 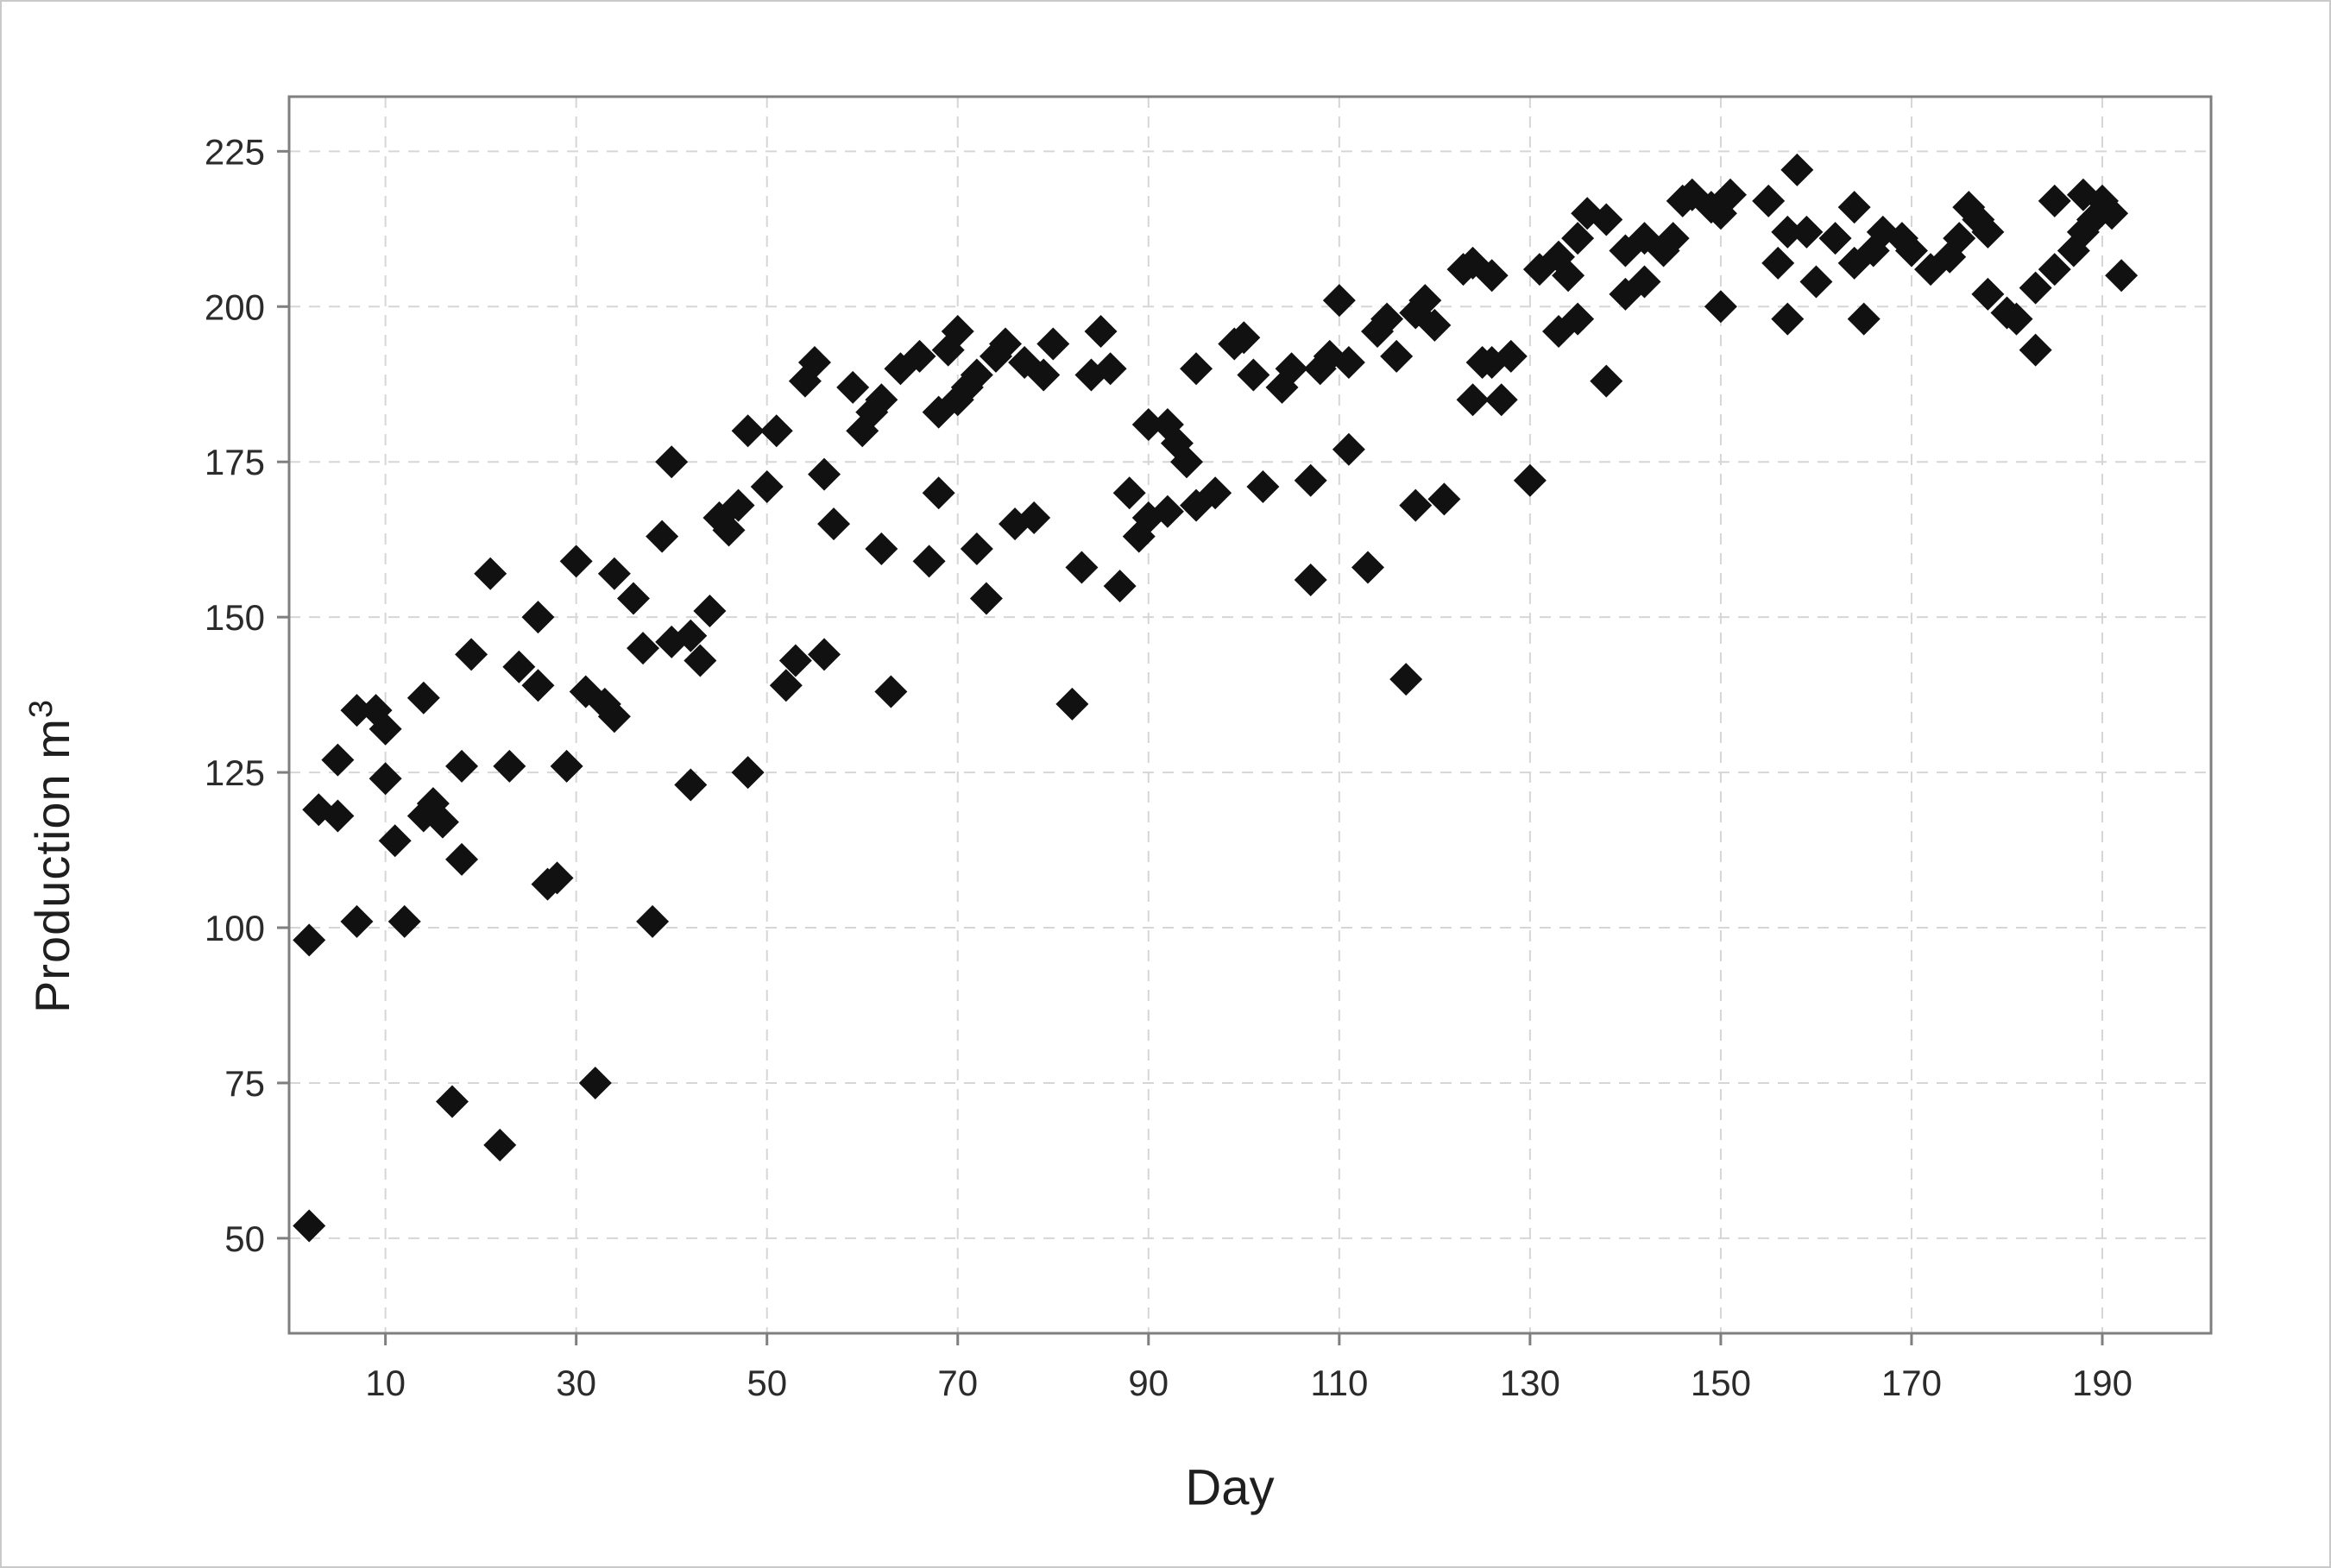 What do you see at coordinates (51, 856) in the screenshot?
I see `y-axis-title: Production m3` at bounding box center [51, 856].